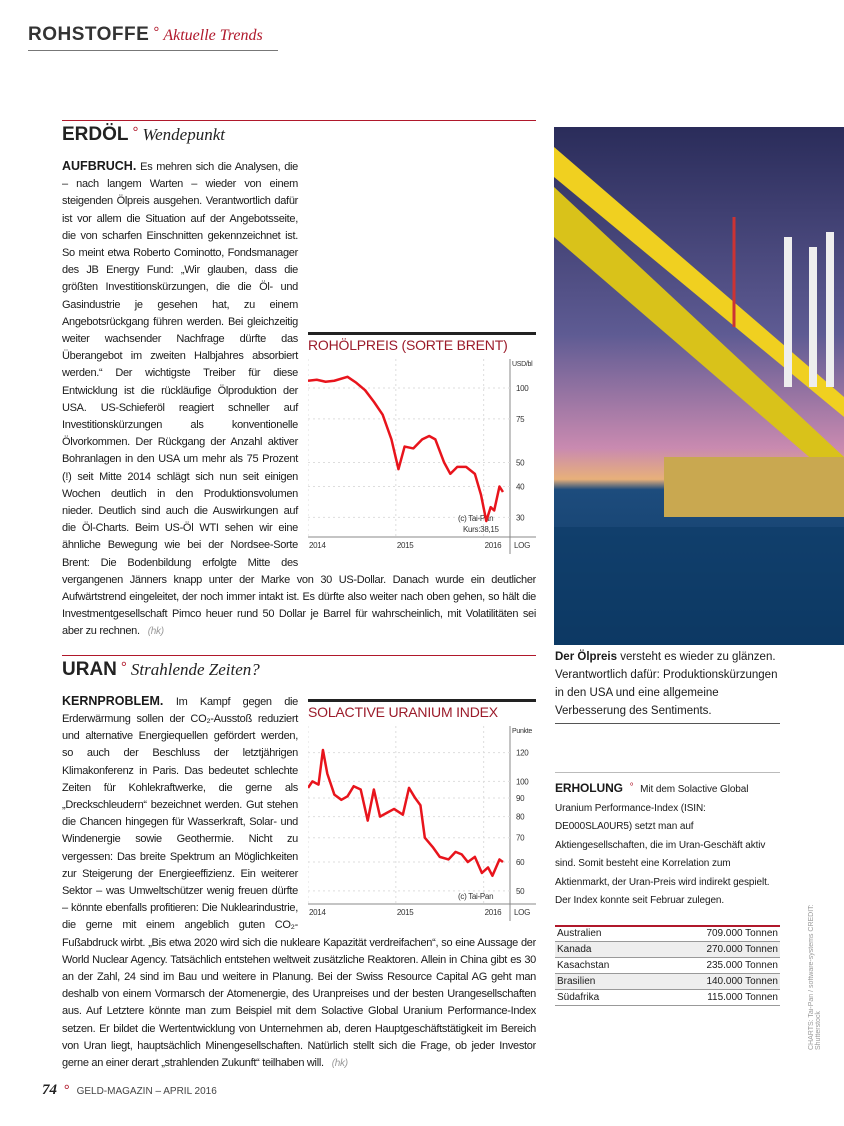  What do you see at coordinates (715, 933) in the screenshot?
I see `value-cell: 709.000 Tonnen` at bounding box center [715, 933].